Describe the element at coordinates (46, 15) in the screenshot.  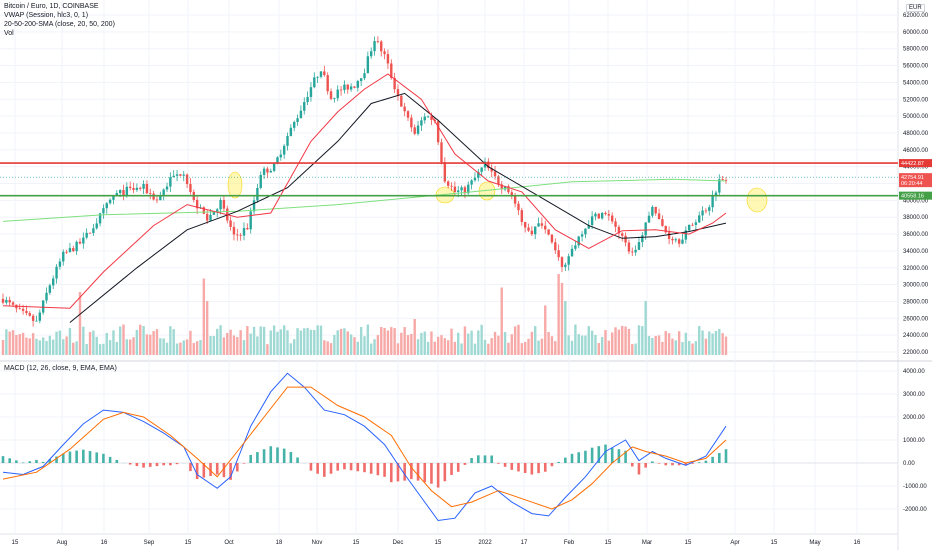
I see `vwap-label: VWAP (Session, hlc3, 0, 1)` at that location.